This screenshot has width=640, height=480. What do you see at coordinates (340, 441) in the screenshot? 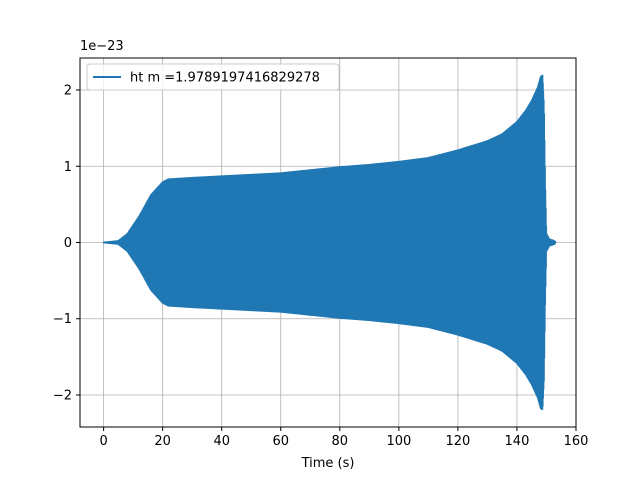
I see `x-tick-label: 80` at bounding box center [340, 441].